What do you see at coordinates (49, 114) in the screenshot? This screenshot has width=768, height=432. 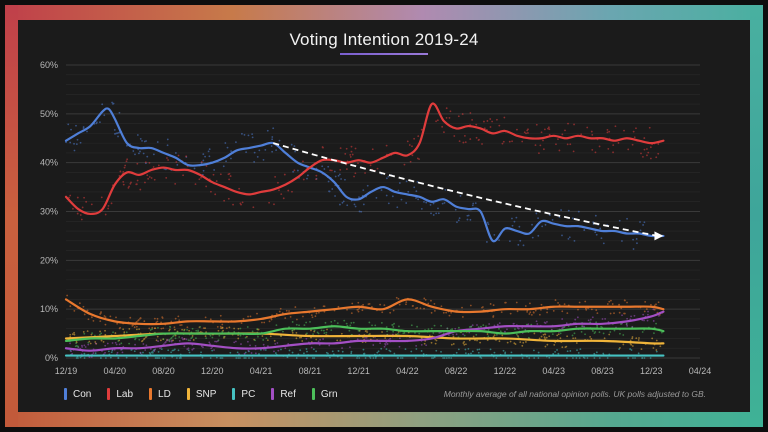 I see `y-tick-label: 50%` at bounding box center [49, 114].